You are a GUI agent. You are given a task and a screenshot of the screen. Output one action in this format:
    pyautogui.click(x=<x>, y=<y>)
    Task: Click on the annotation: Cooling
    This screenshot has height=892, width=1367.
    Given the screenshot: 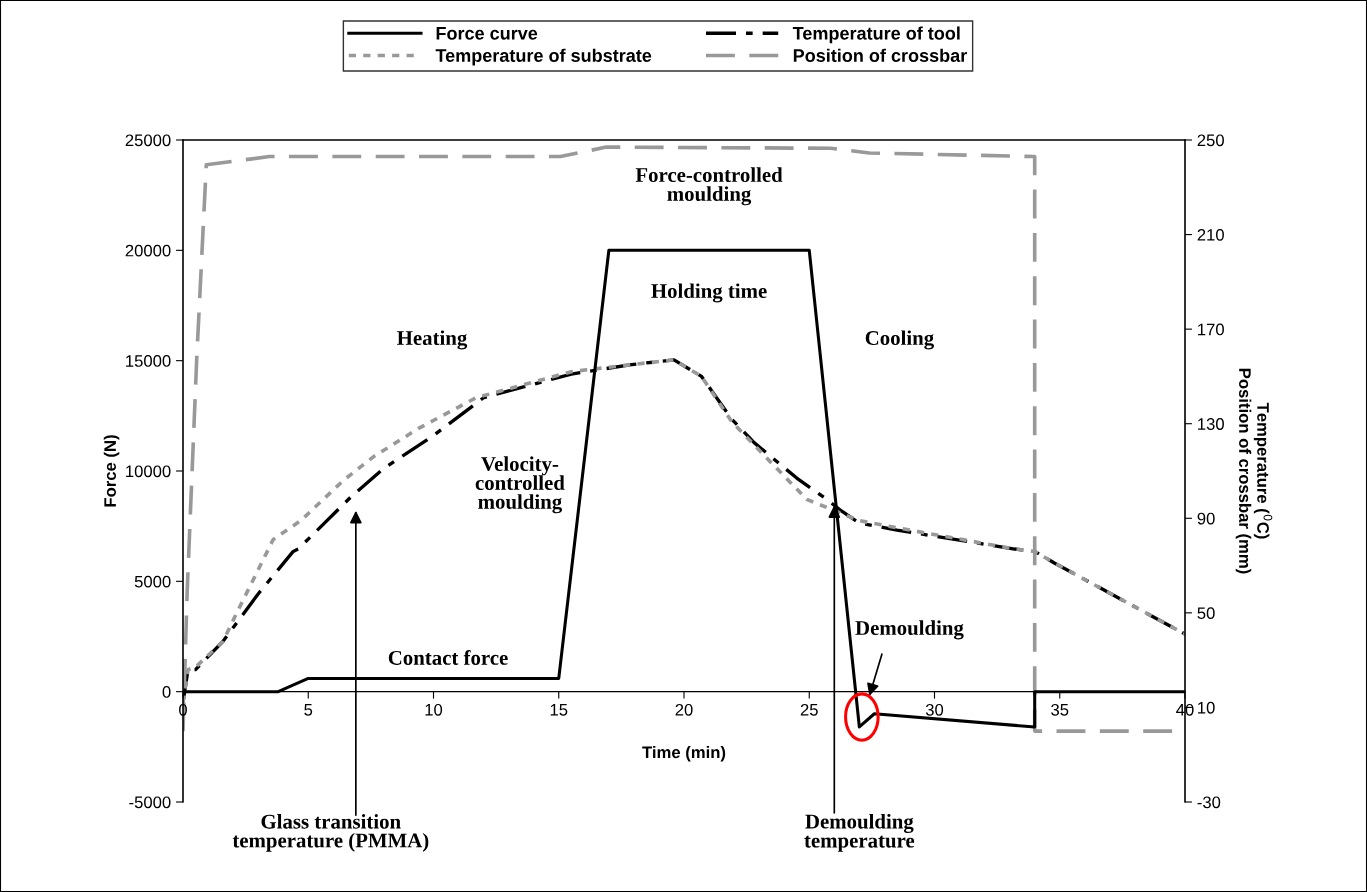 What is the action you would take?
    pyautogui.click(x=899, y=340)
    